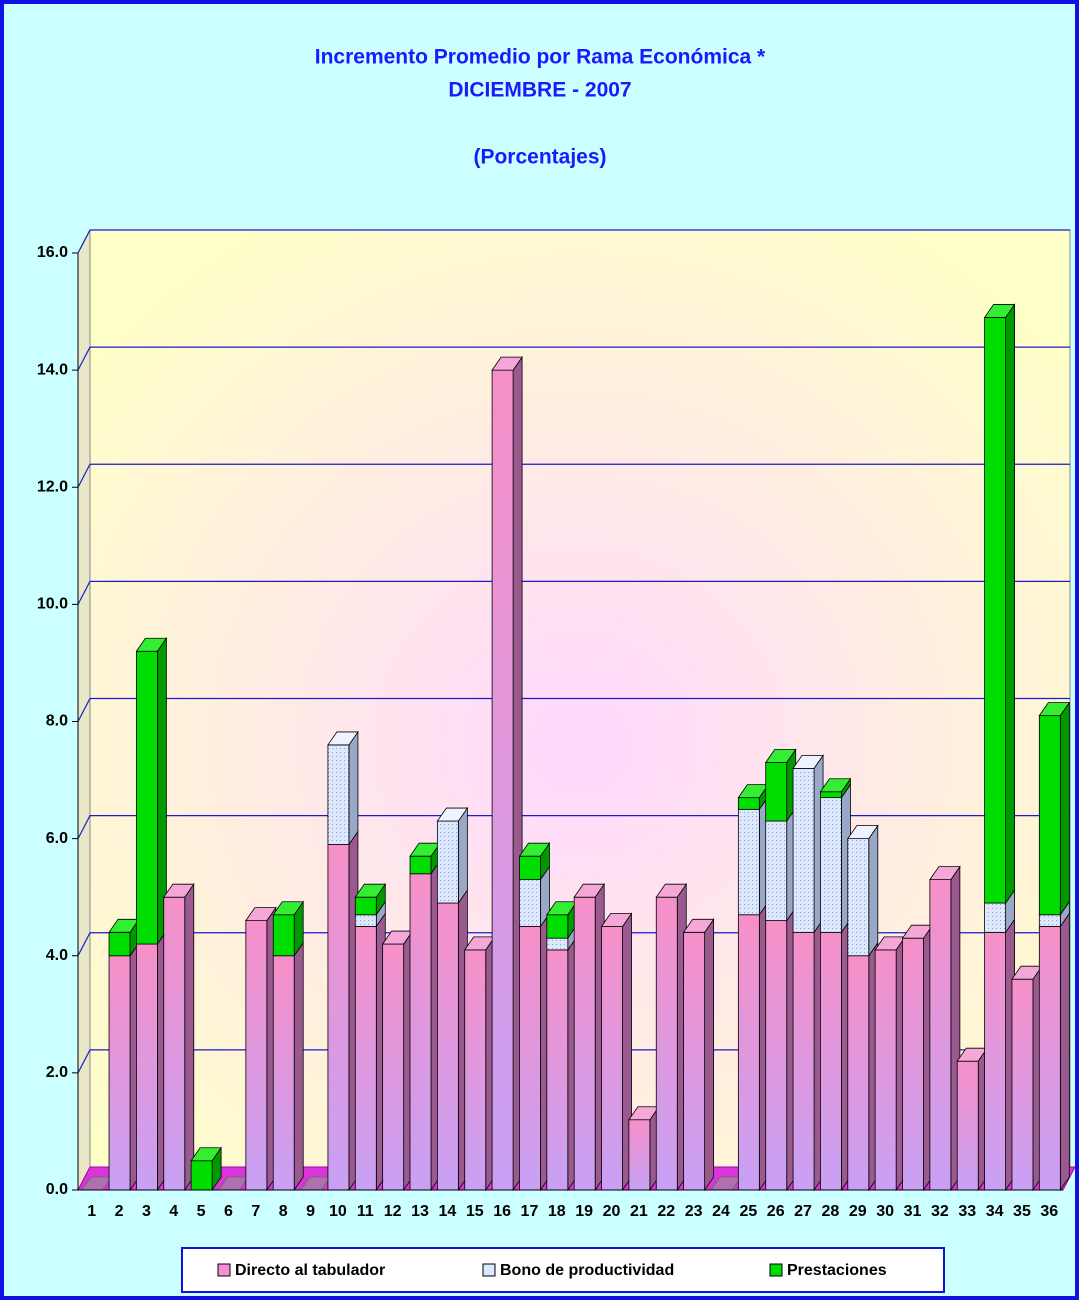 This screenshot has height=1300, width=1079. I want to click on x-tick-label: 34, so click(995, 1211).